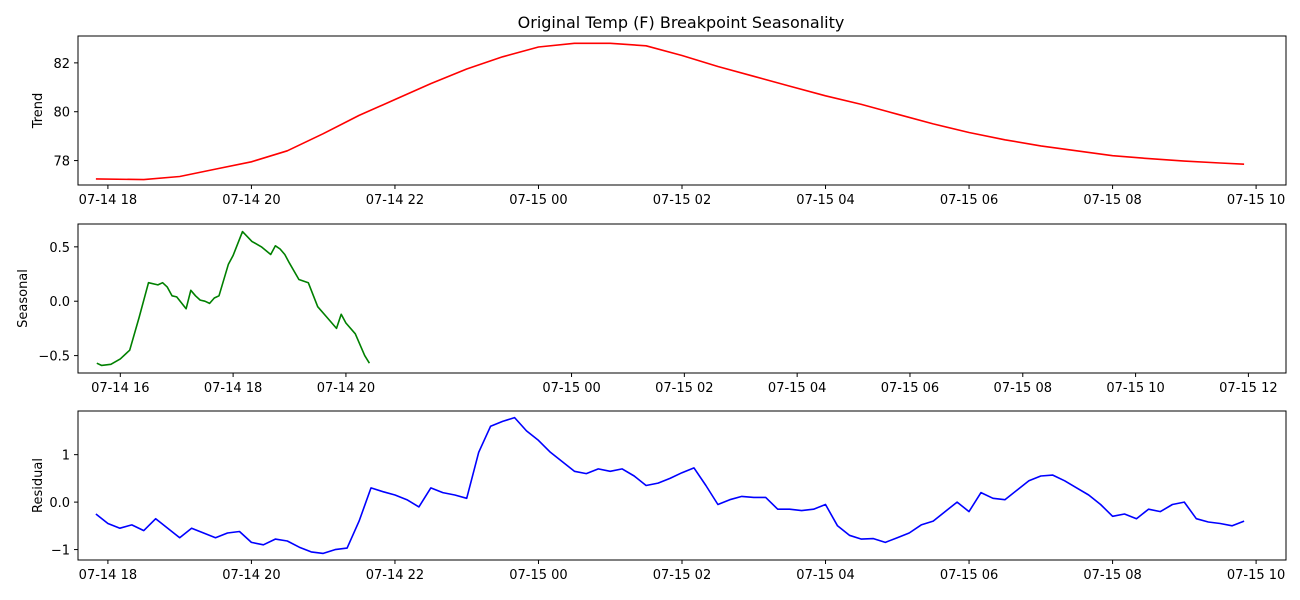  What do you see at coordinates (23, 298) in the screenshot?
I see `seasonal-y-axis-label: Seasonal` at bounding box center [23, 298].